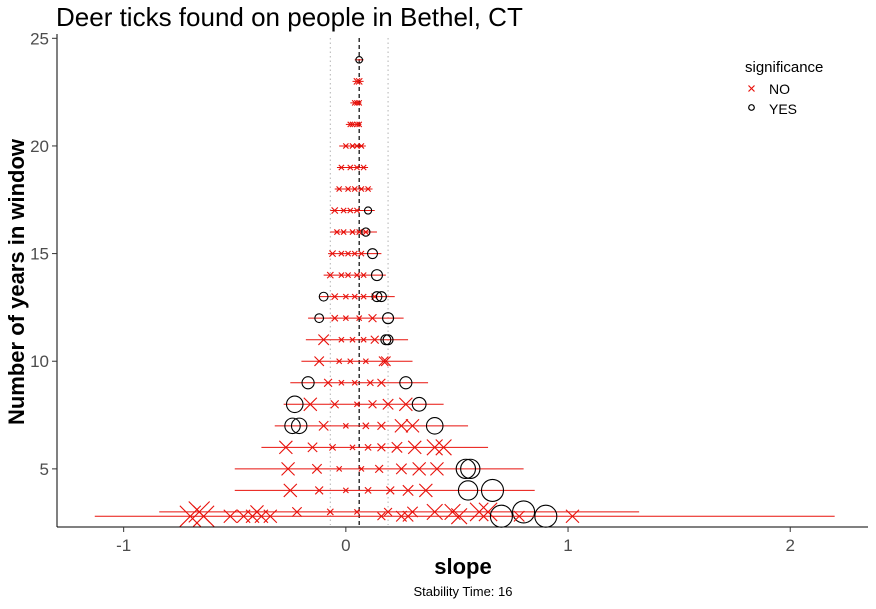 This screenshot has height=609, width=876. What do you see at coordinates (463, 591) in the screenshot?
I see `caption: Stability Time: 16` at bounding box center [463, 591].